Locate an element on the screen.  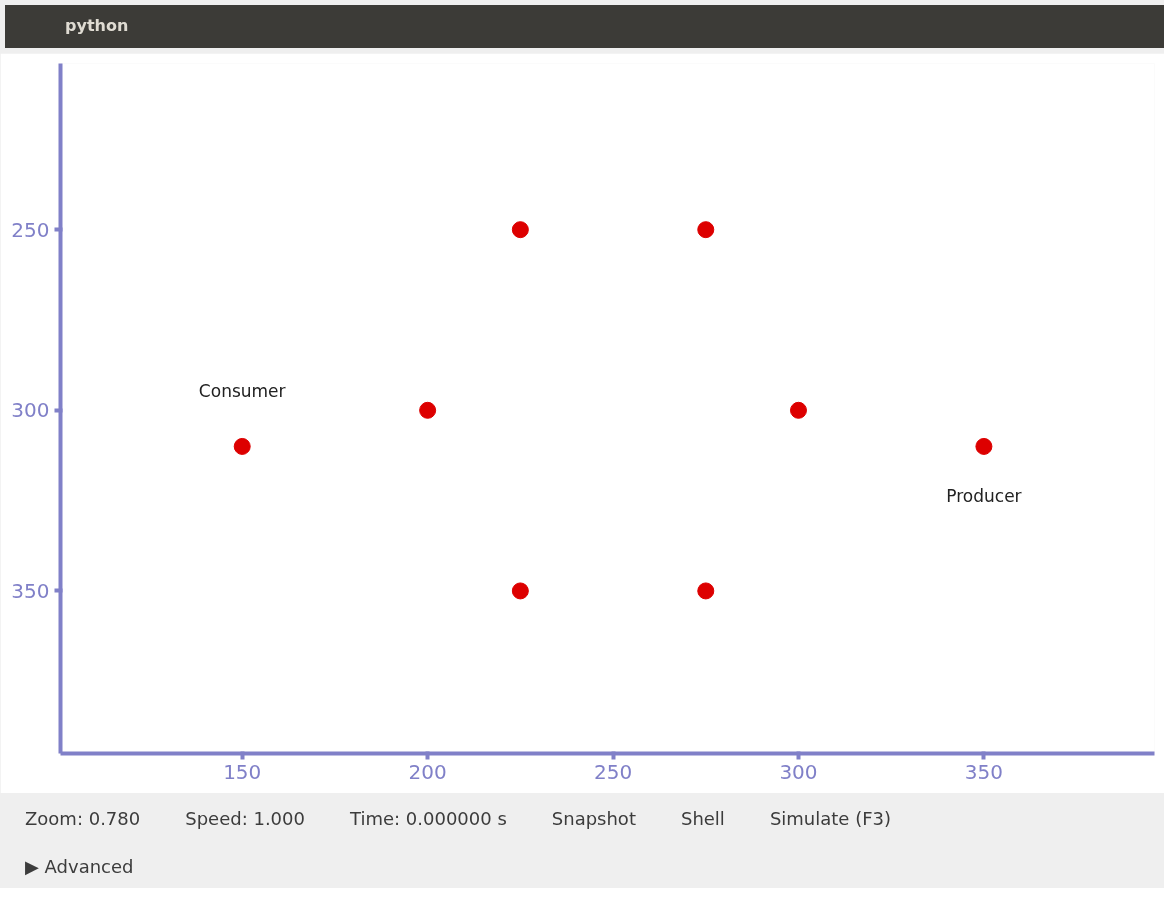
x-tick-label: 150 is located at coordinates (242, 771).